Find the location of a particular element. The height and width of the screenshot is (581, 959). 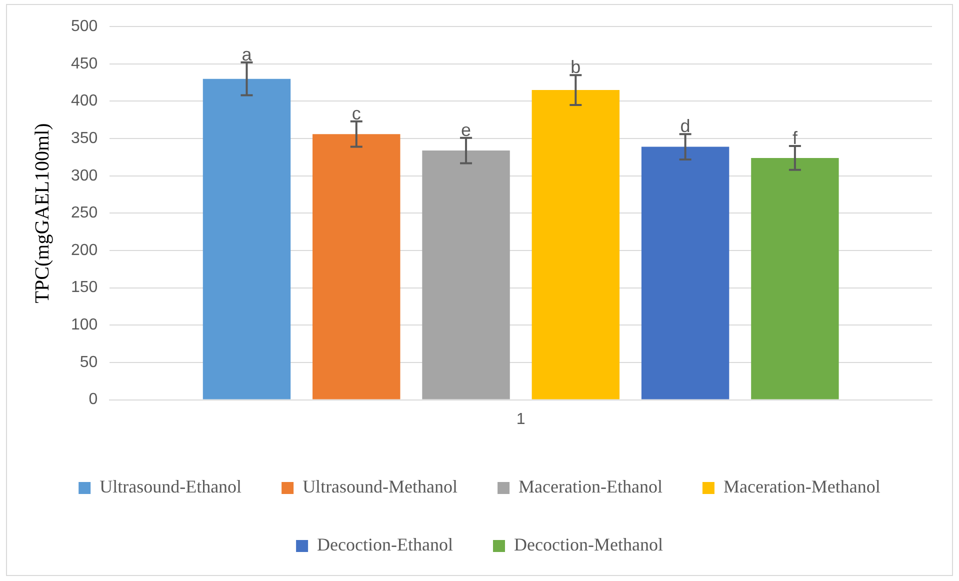

x-tick-label: 1 is located at coordinates (521, 419).